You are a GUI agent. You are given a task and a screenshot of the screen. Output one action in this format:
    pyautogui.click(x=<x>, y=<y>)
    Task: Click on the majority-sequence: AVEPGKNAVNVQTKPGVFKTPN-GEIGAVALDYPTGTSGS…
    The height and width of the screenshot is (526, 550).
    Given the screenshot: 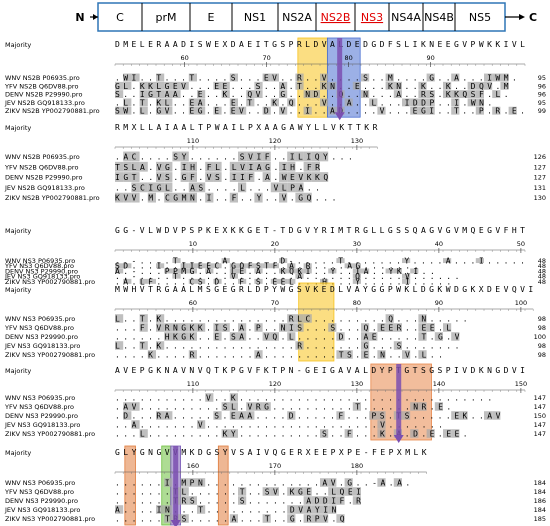 What is the action you would take?
    pyautogui.click(x=320, y=370)
    